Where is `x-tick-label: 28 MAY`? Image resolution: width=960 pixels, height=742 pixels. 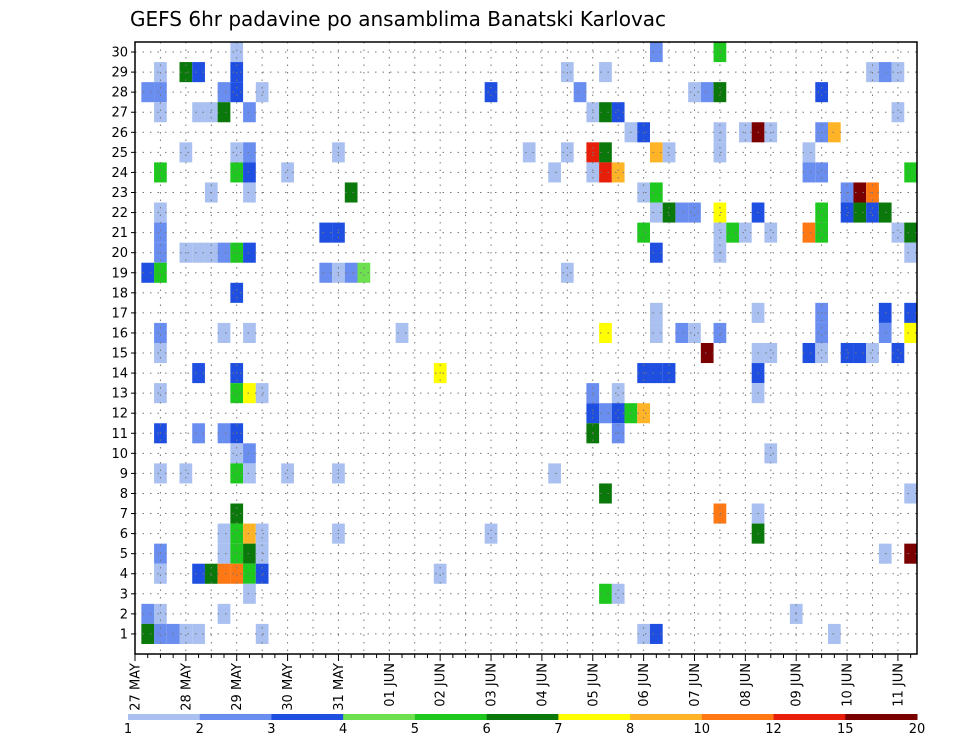 x-tick-label: 28 MAY is located at coordinates (186, 687).